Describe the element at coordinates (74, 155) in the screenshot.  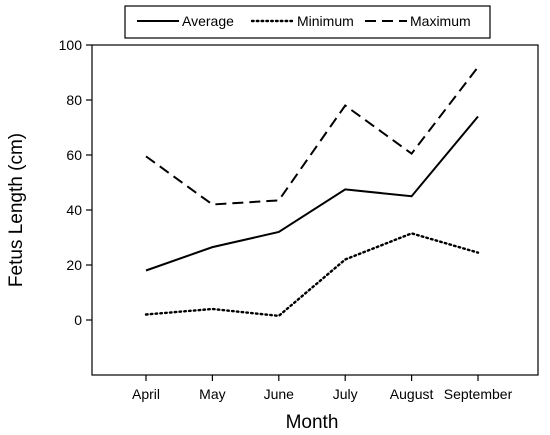
I see `y-tick-label: 60` at that location.